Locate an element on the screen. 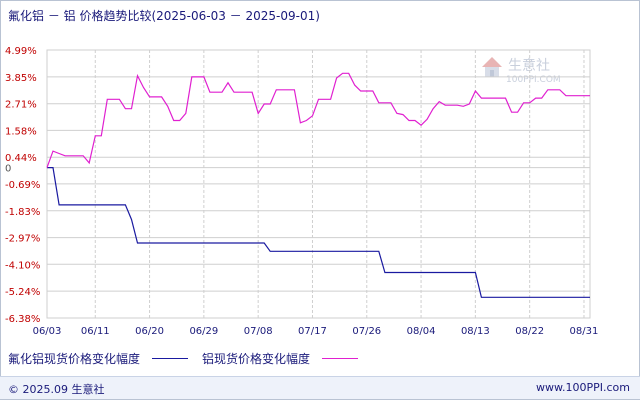 Image resolution: width=640 pixels, height=400 pixels. x-tick-label: 08/13 is located at coordinates (475, 331).